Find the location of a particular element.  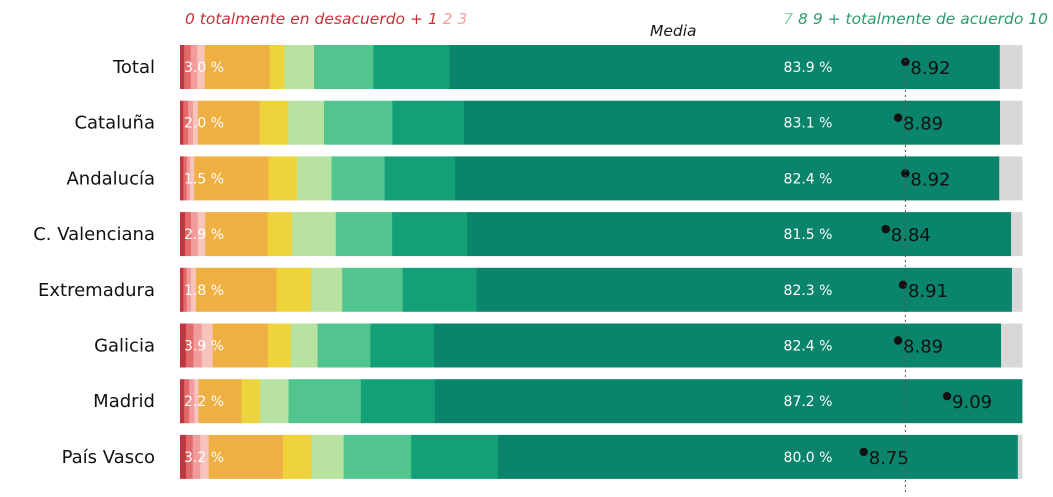

legend-positive: 7 8 9 + totalmente de acuerdo 10 is located at coordinates (915, 19).